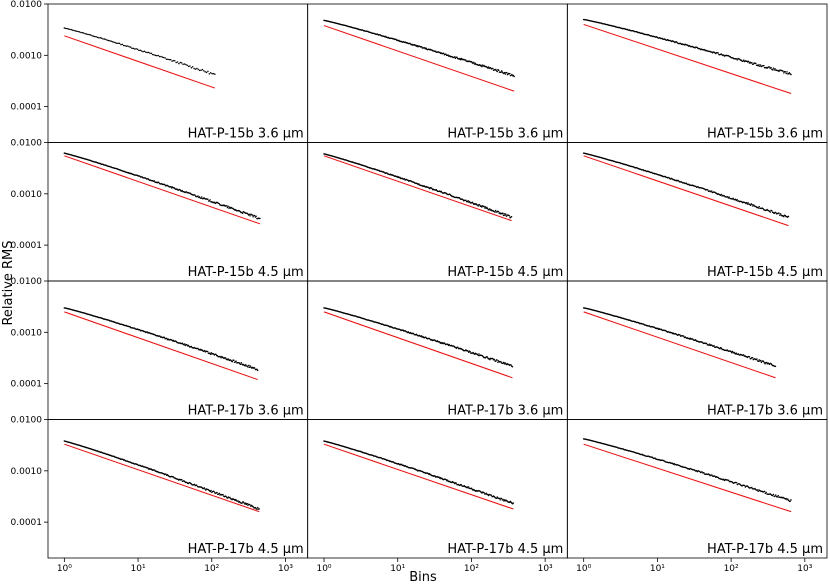 The height and width of the screenshot is (586, 830). What do you see at coordinates (323, 569) in the screenshot?
I see `x-tick-label: 10⁰` at bounding box center [323, 569].